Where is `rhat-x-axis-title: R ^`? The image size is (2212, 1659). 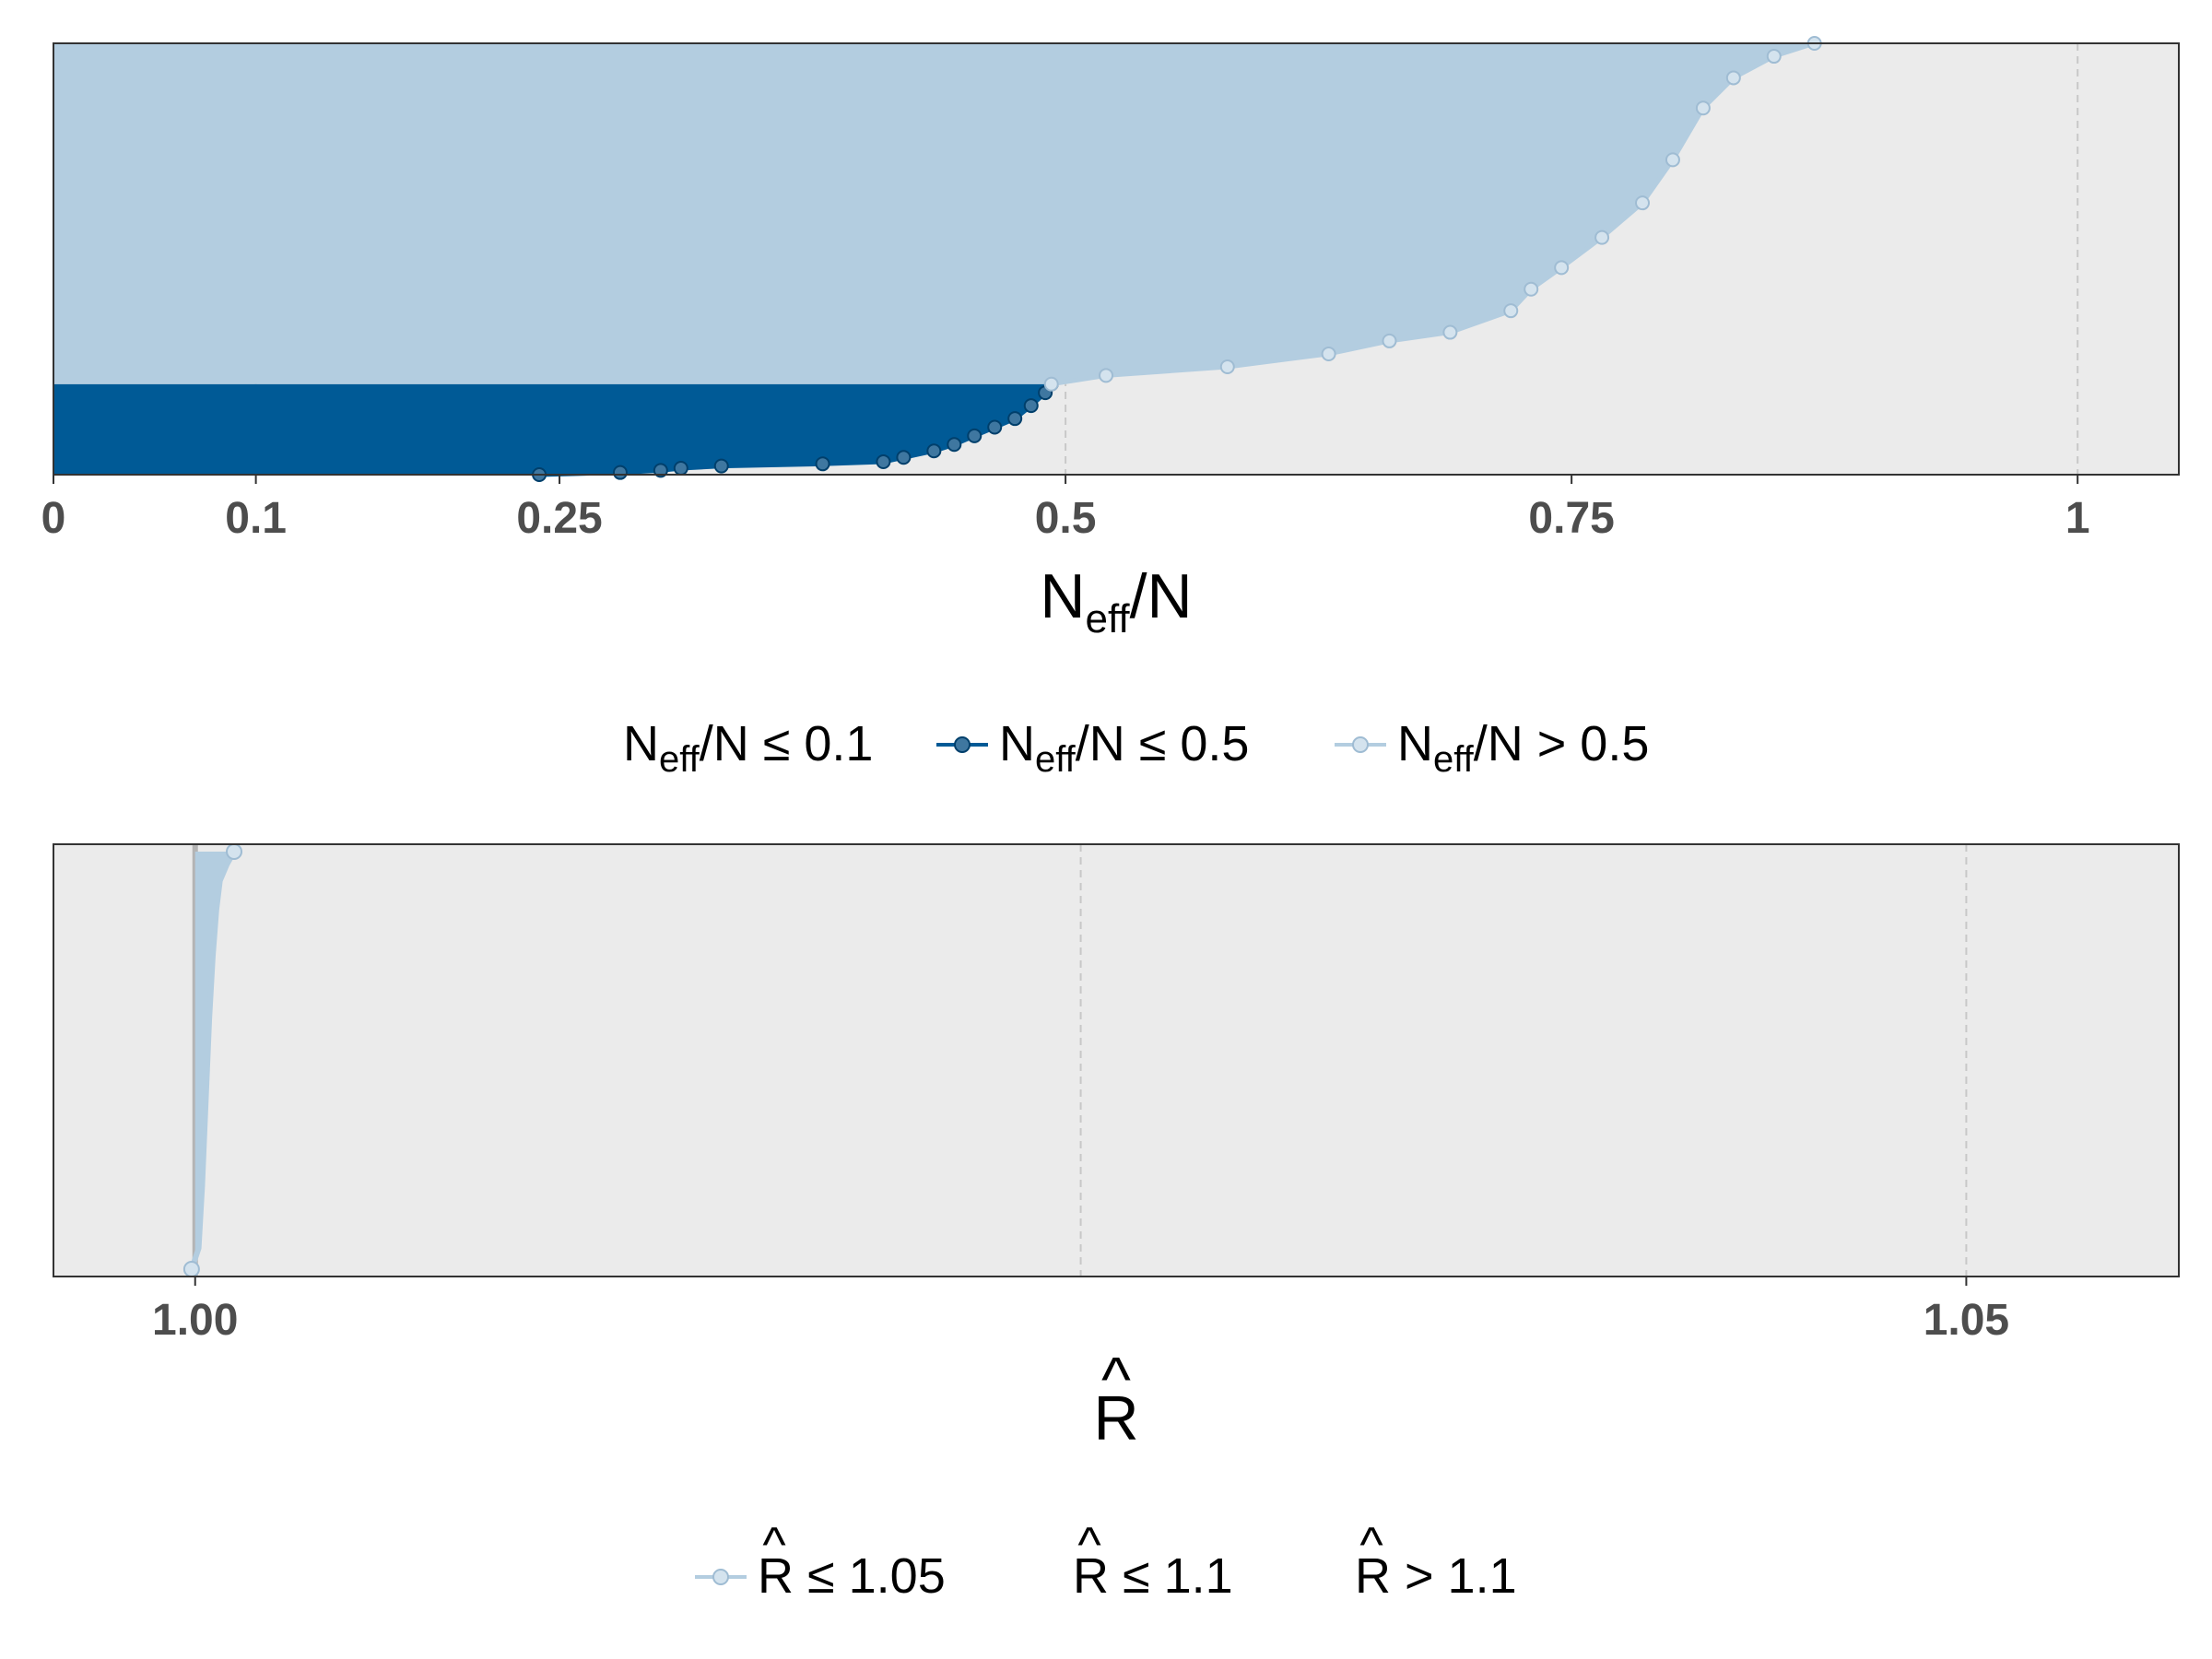
rhat-x-axis-title: R ^ is located at coordinates (1115, 1399).